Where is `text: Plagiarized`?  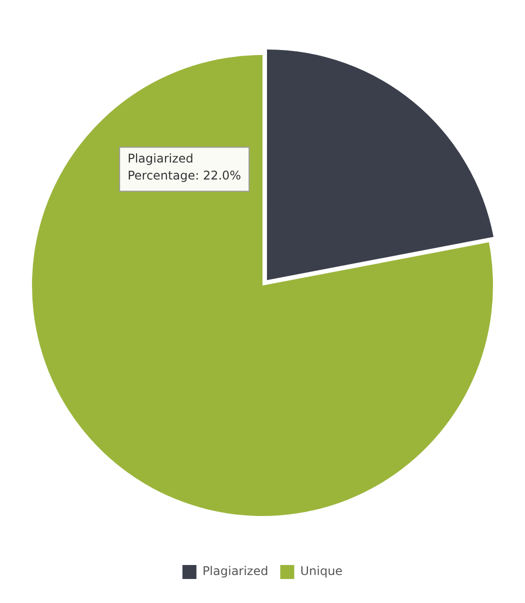
text: Plagiarized is located at coordinates (161, 158).